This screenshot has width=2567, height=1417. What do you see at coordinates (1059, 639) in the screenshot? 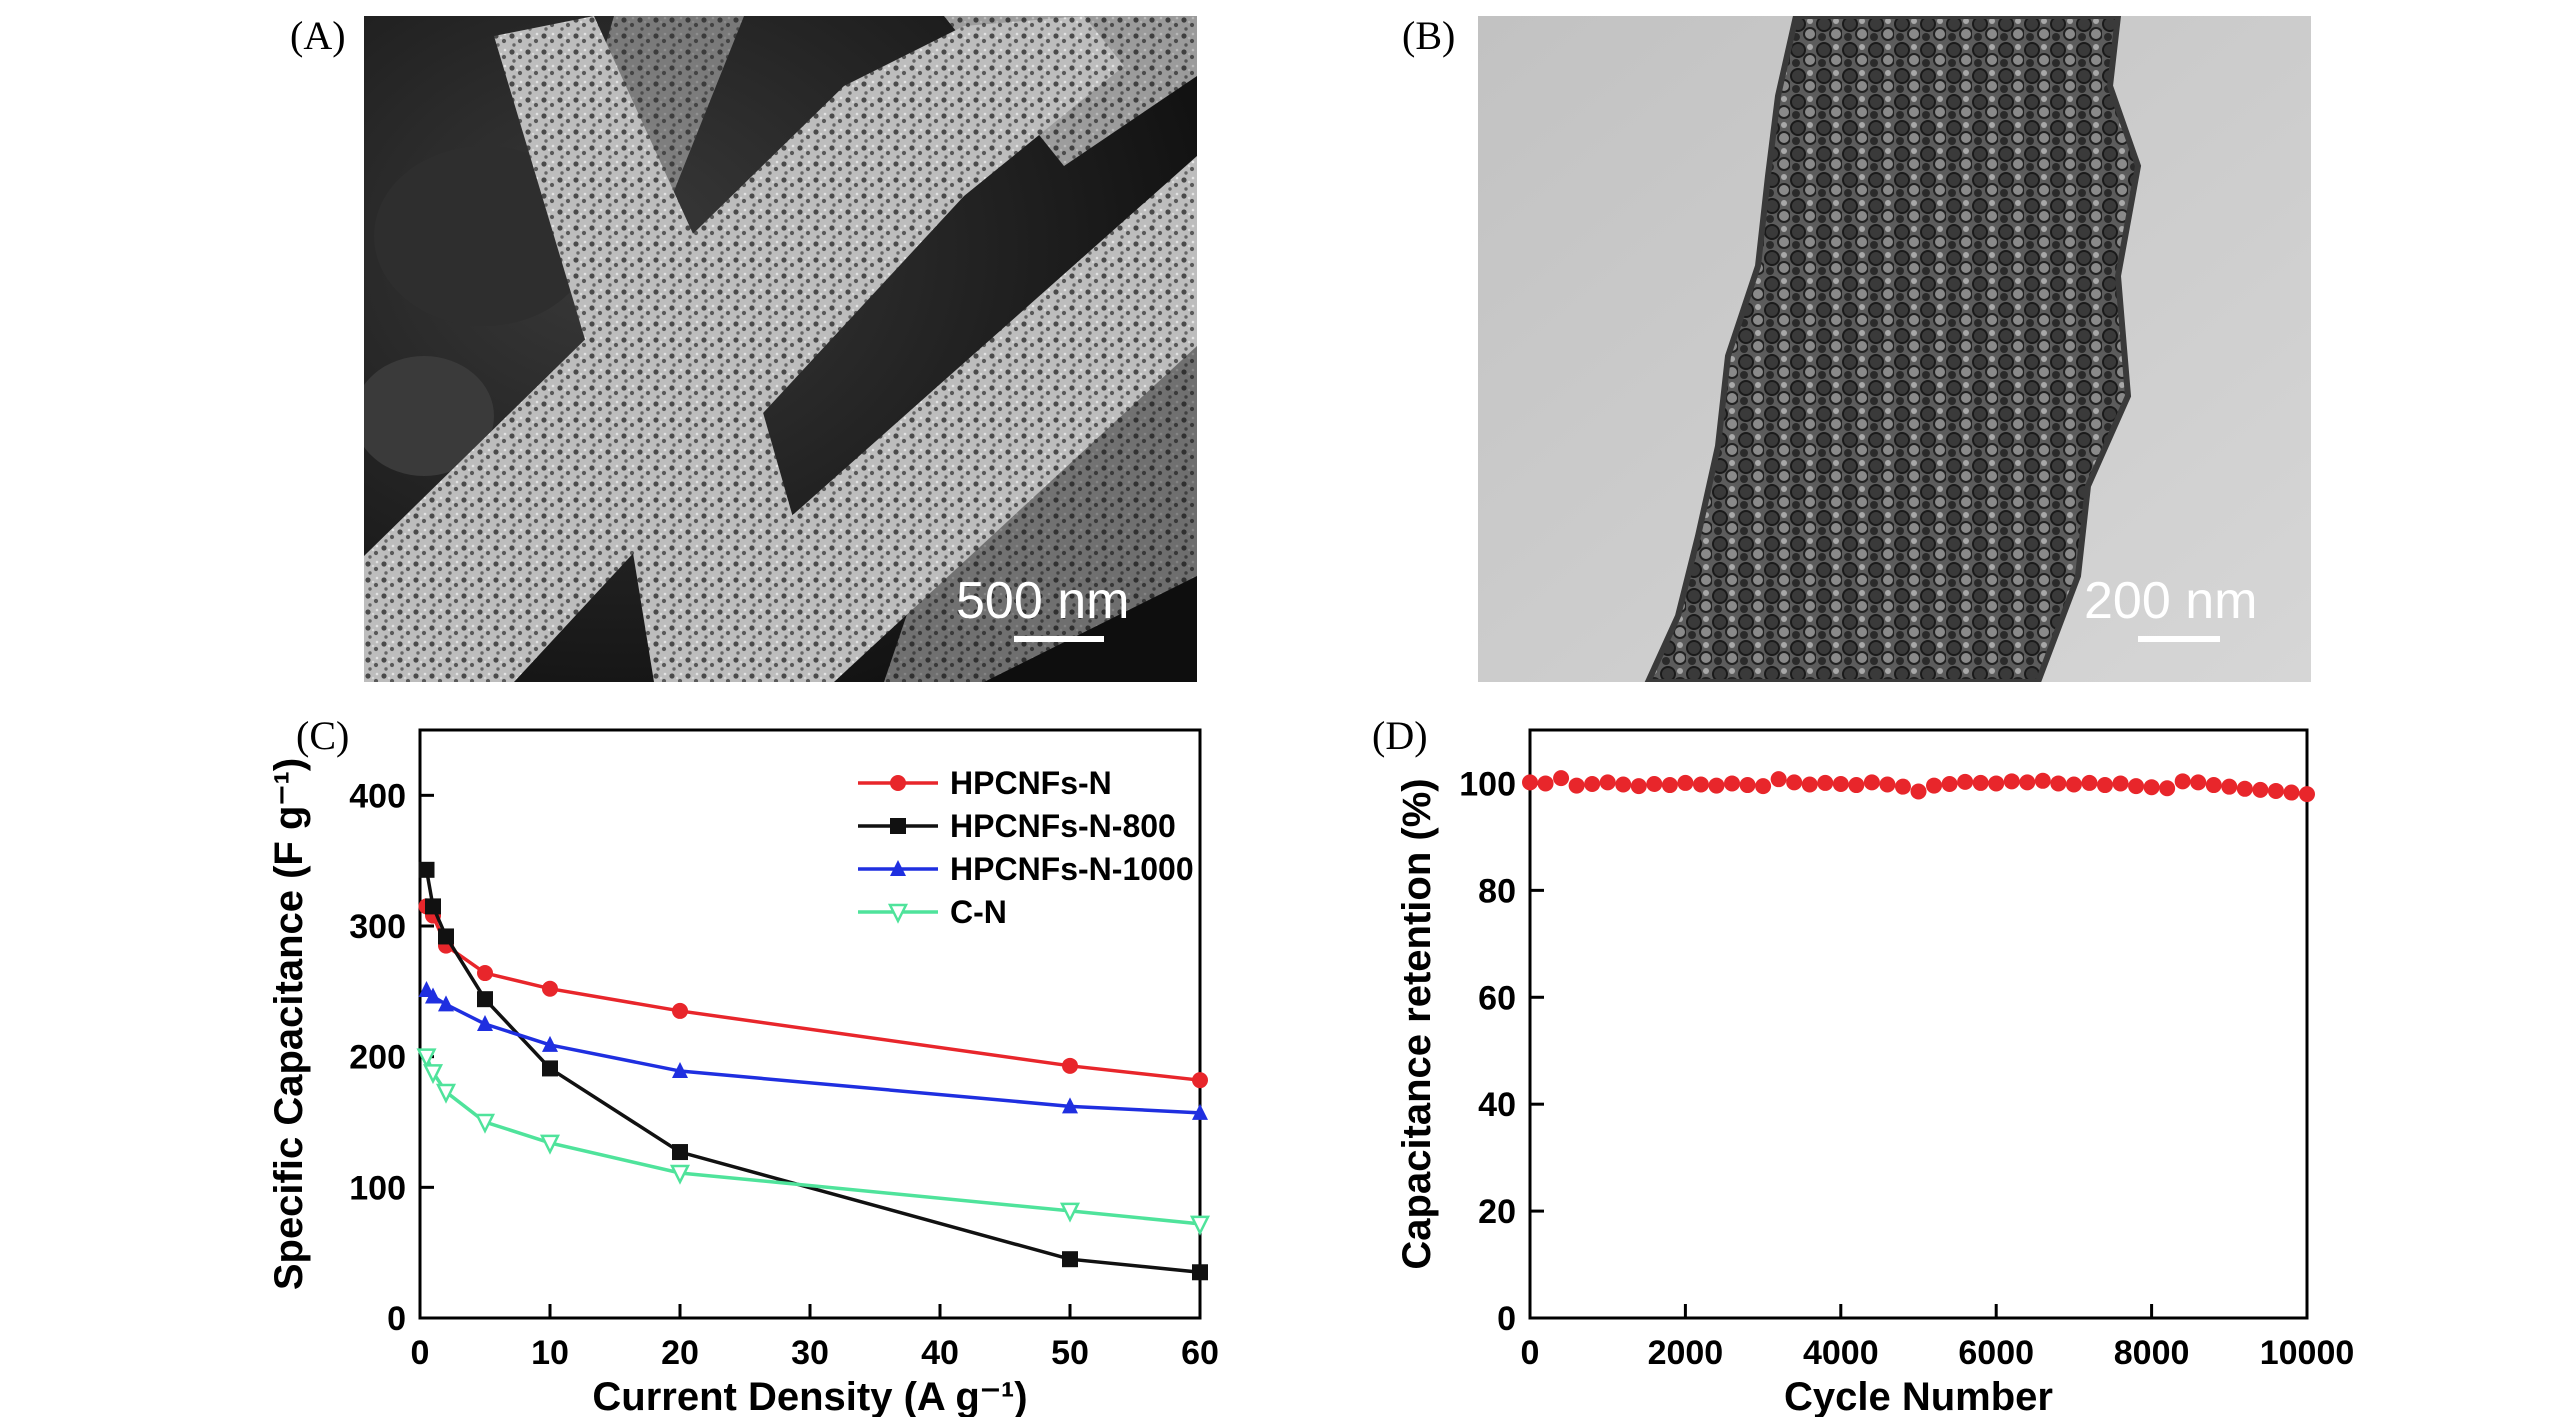
I see `sem-scale-bar` at bounding box center [1059, 639].